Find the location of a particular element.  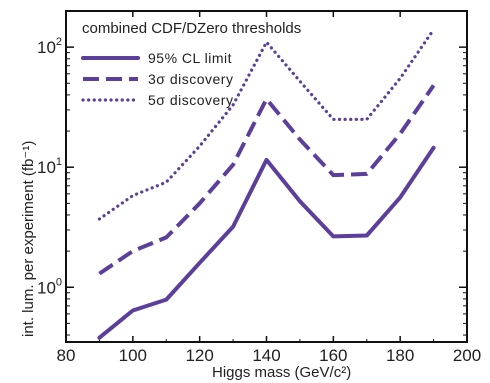

y-tick-label: 10² is located at coordinates (49, 46).